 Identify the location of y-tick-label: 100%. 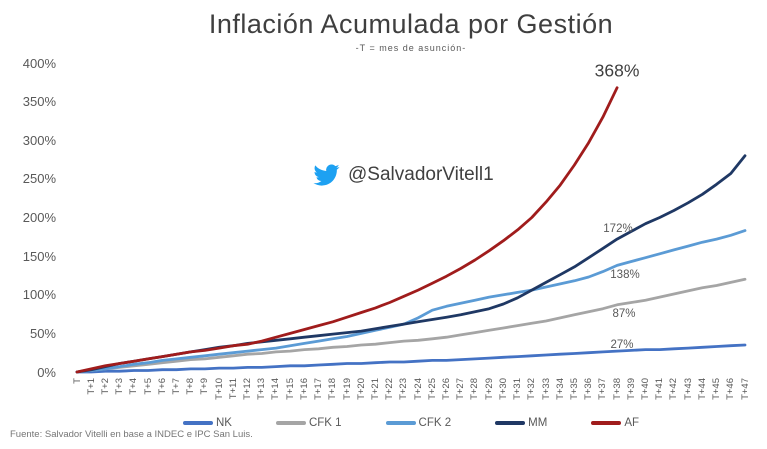
(39, 295).